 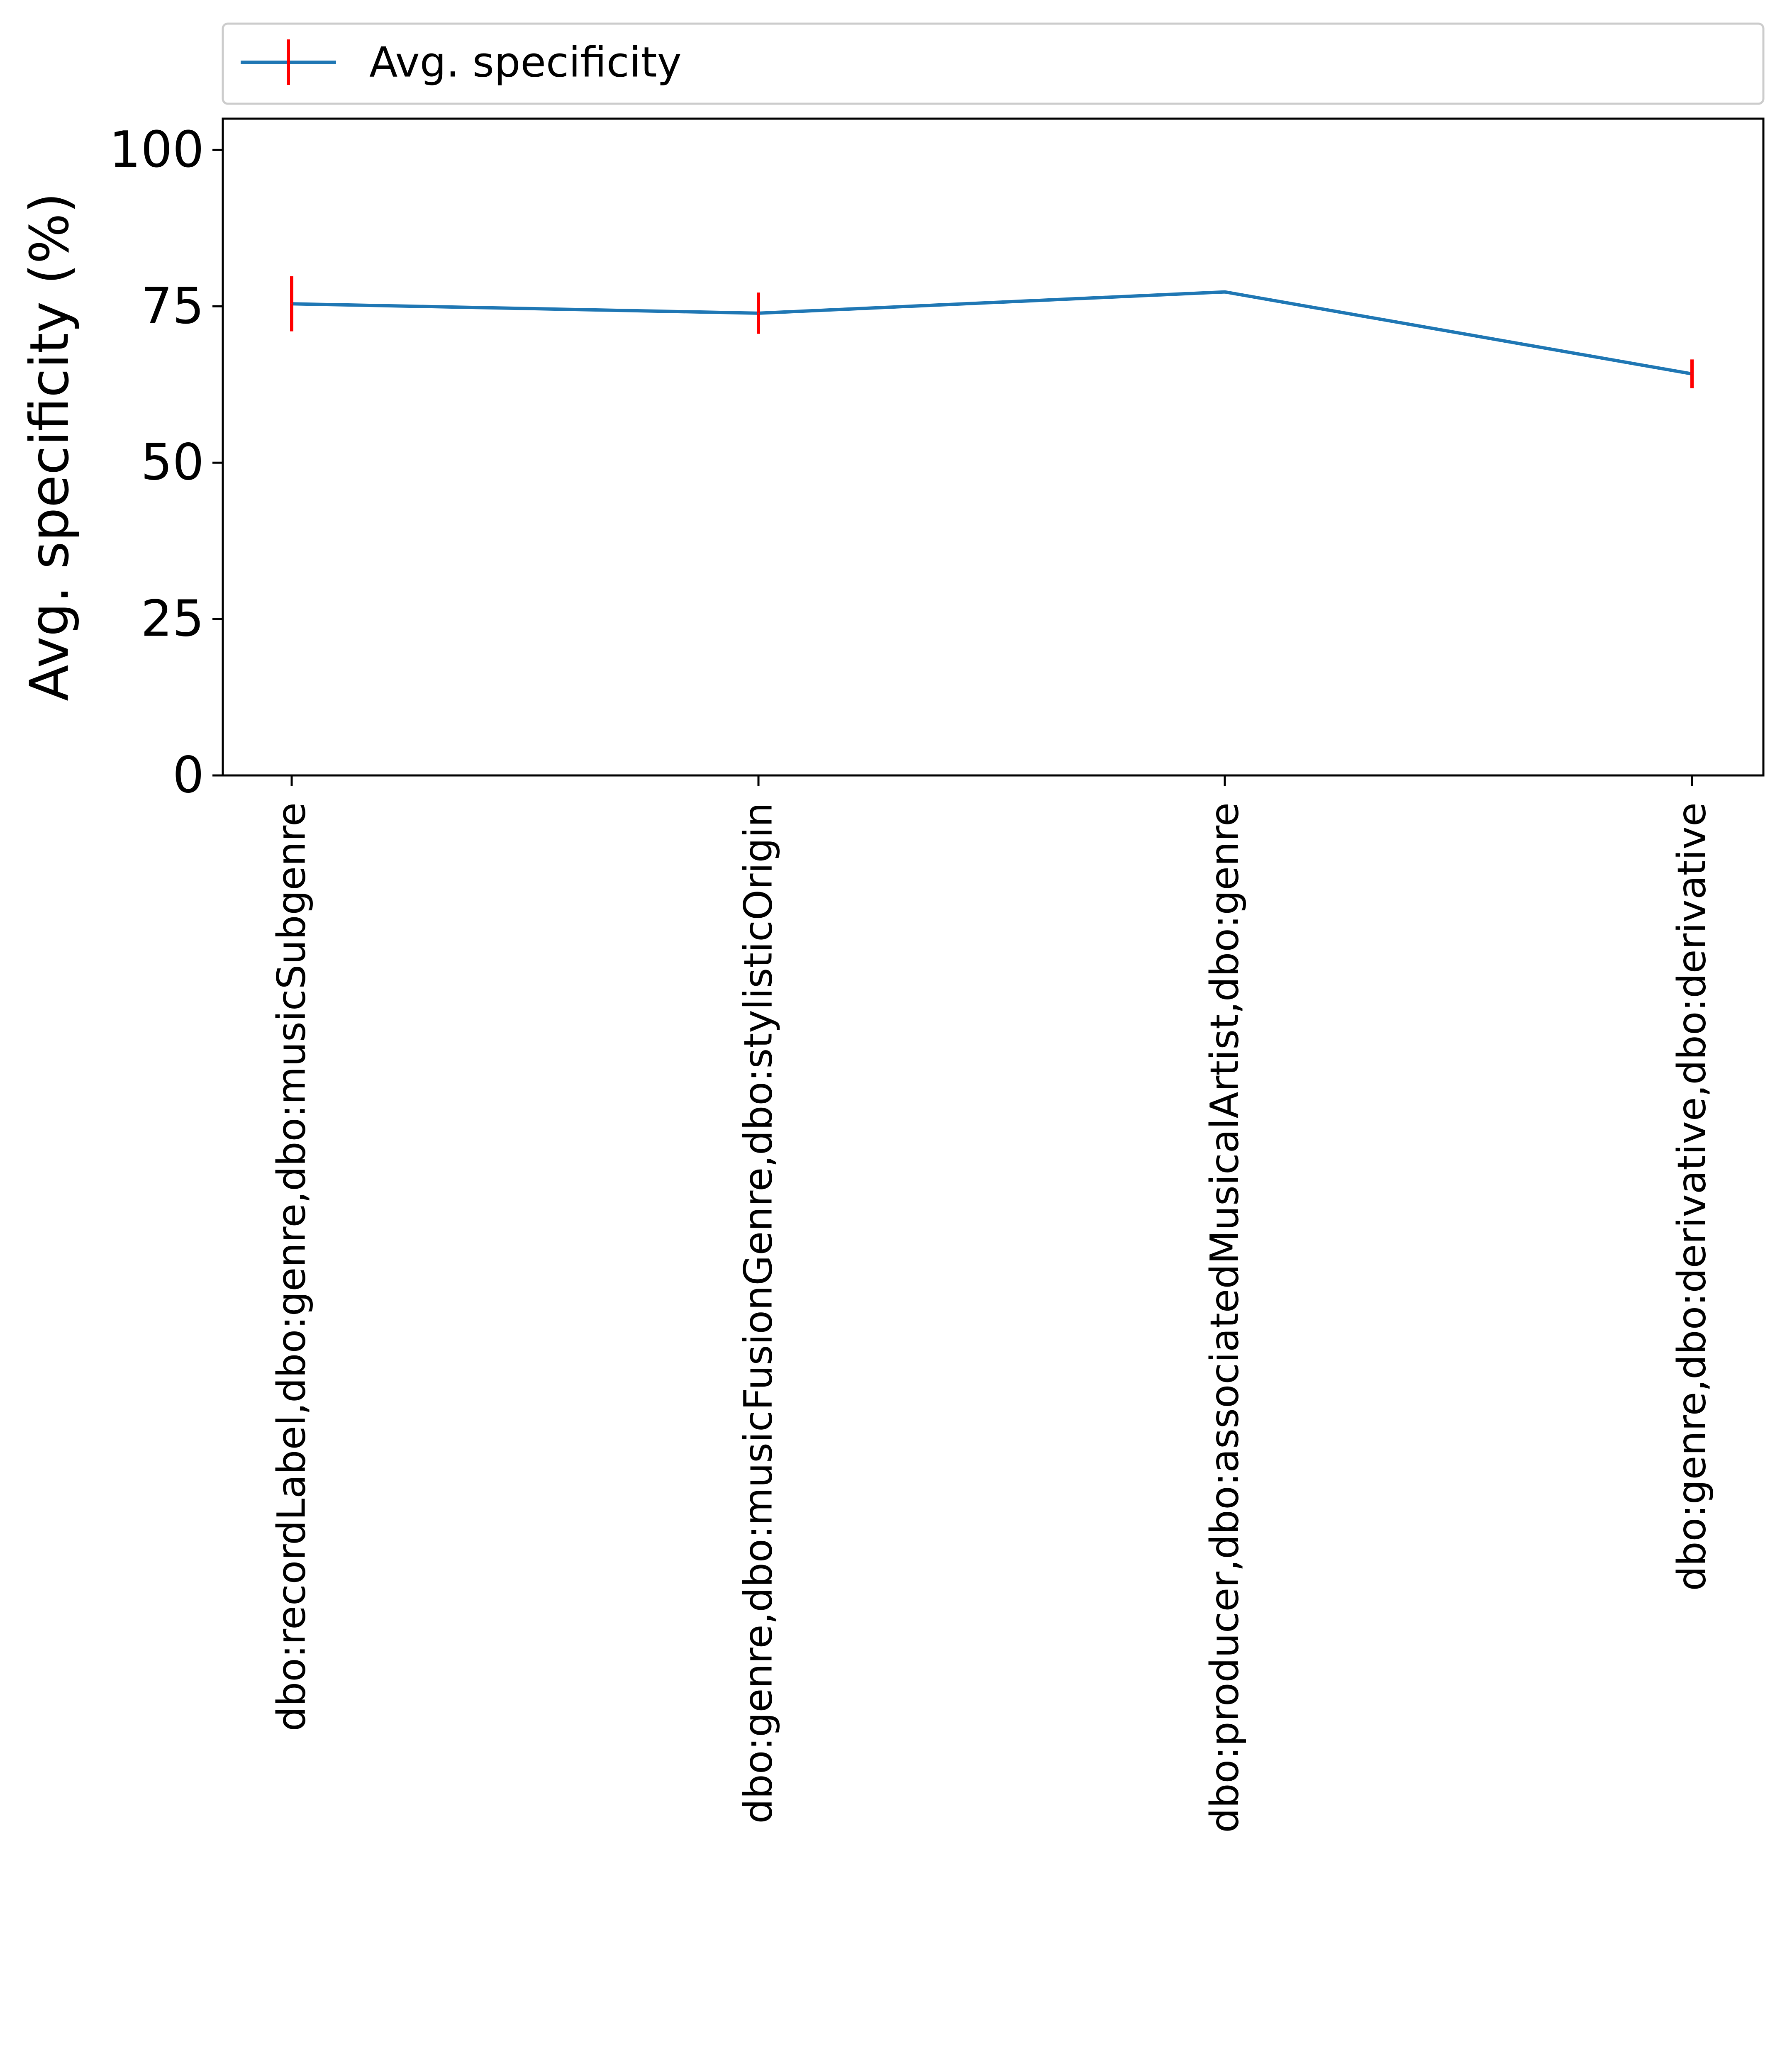 I want to click on y-tick-label: 0, so click(x=188, y=776).